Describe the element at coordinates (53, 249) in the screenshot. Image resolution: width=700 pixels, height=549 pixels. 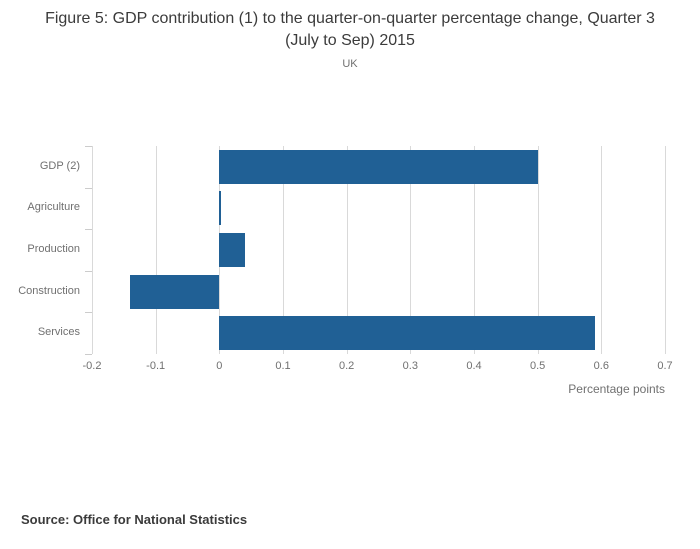
I see `category-label: Production` at that location.